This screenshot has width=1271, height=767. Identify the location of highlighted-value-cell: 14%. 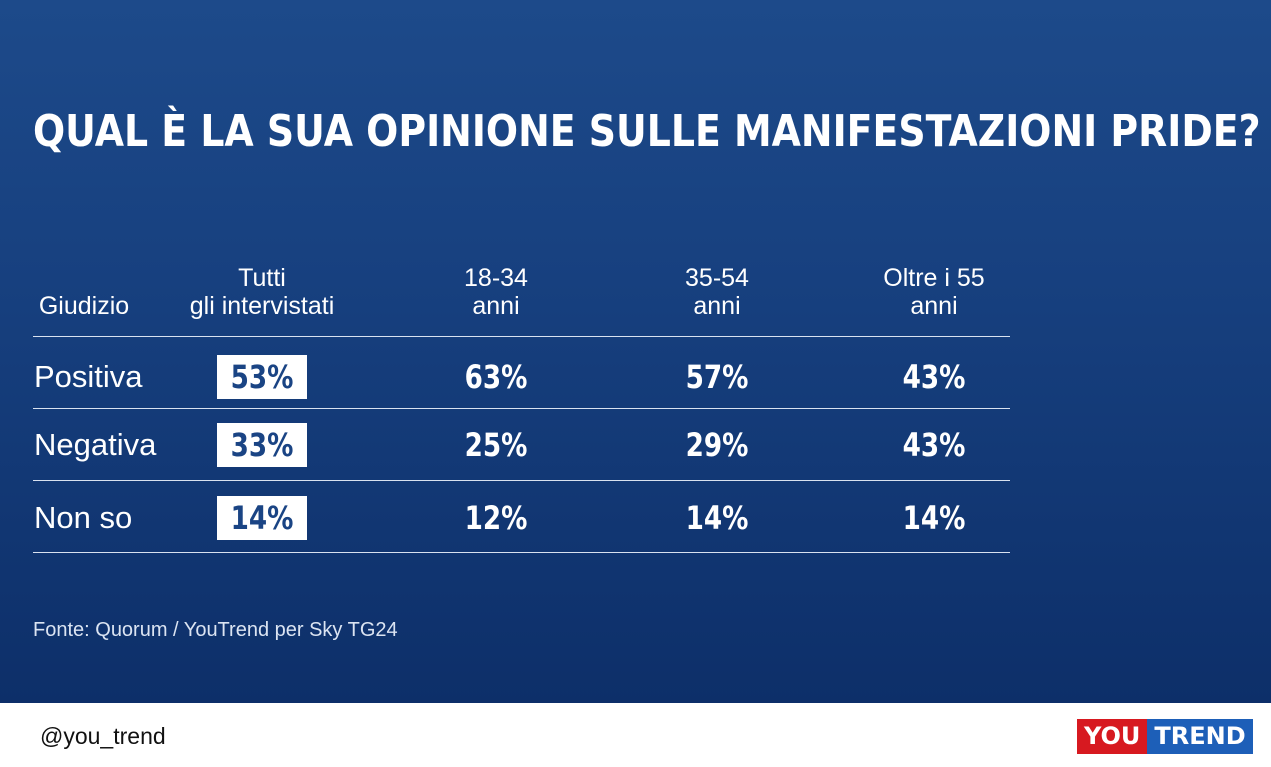
(262, 518).